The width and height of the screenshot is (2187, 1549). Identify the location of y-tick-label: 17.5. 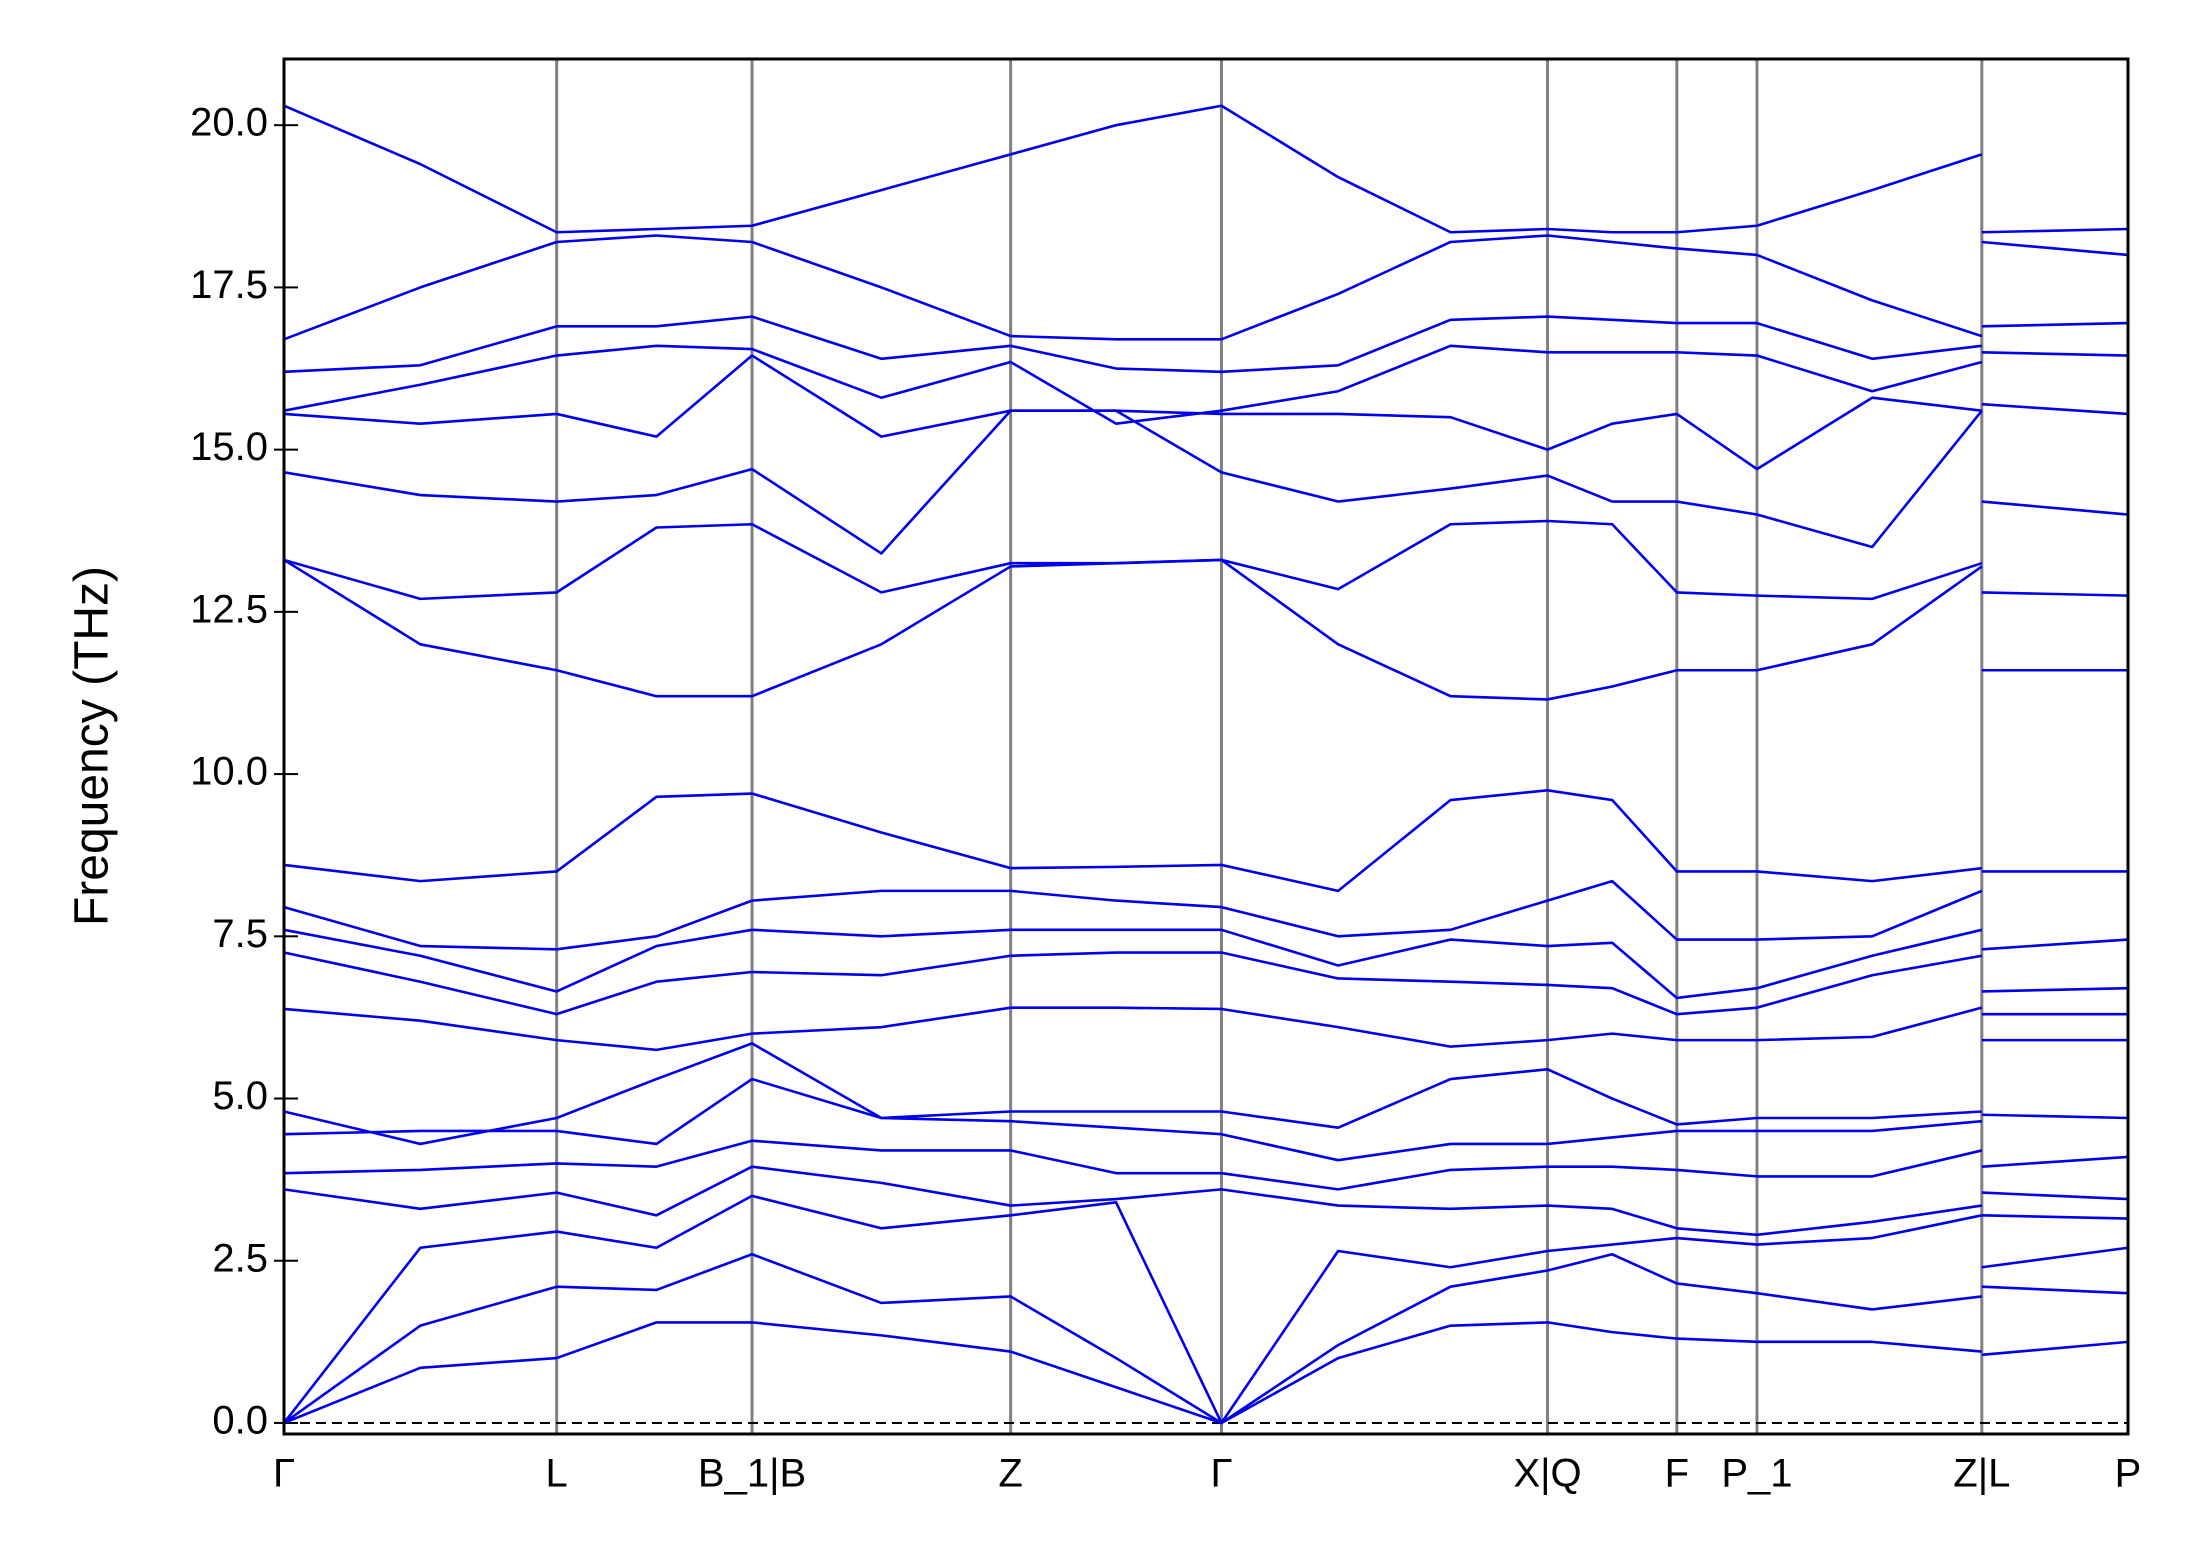
(229, 285).